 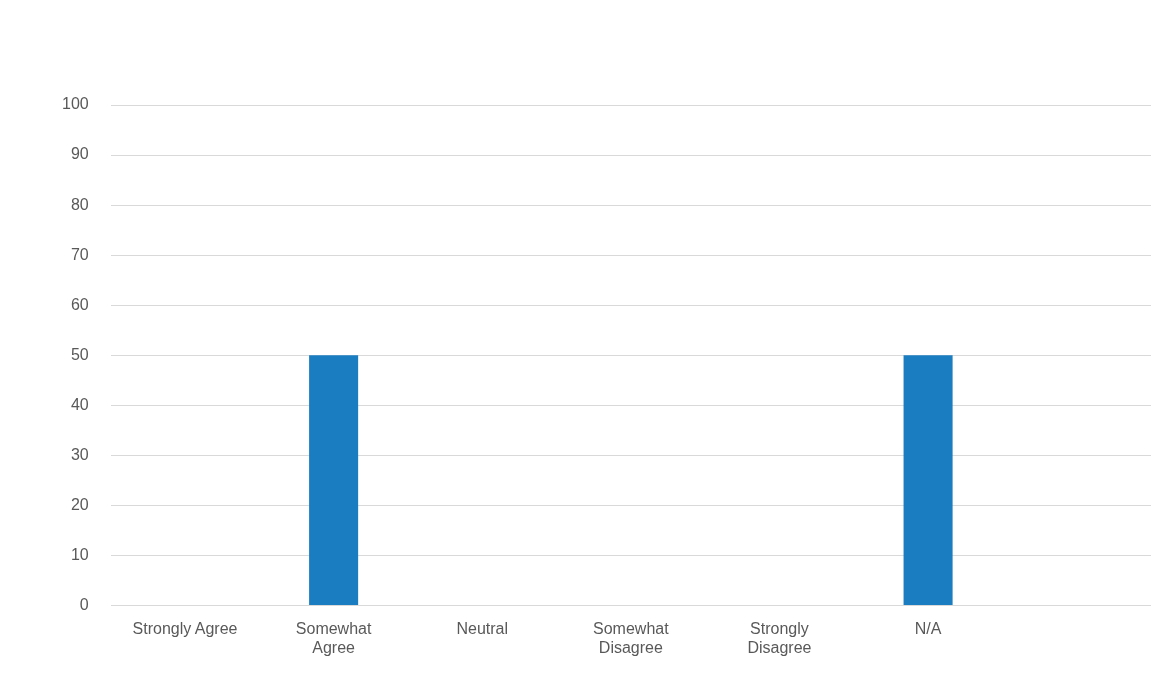 What do you see at coordinates (79, 404) in the screenshot?
I see `y-tick-label: 40` at bounding box center [79, 404].